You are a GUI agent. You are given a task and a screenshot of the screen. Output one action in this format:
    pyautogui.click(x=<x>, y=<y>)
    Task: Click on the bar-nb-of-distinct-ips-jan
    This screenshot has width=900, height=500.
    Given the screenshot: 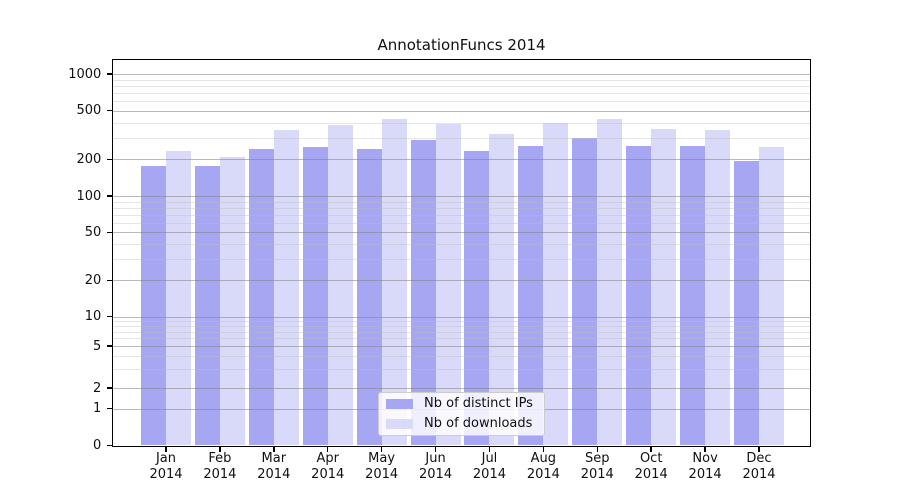 What is the action you would take?
    pyautogui.click(x=153, y=306)
    